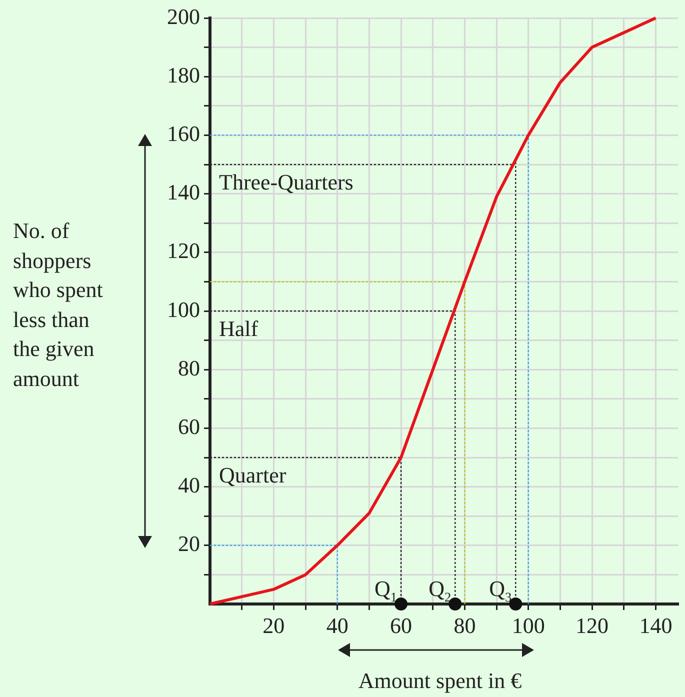 Image resolution: width=685 pixels, height=697 pixels. What do you see at coordinates (655, 625) in the screenshot?
I see `x-tick-label: 140` at bounding box center [655, 625].